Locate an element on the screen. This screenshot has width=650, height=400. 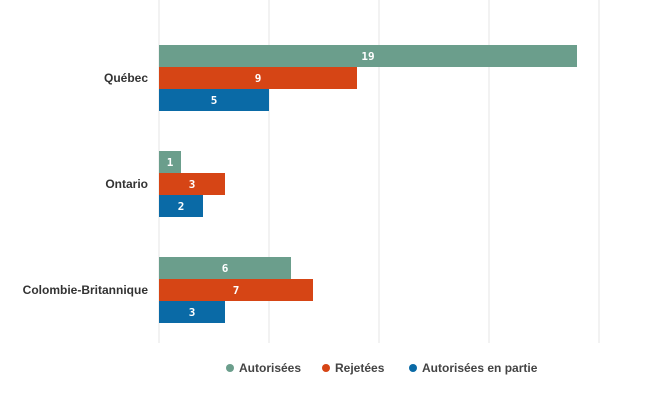
legend-label: Rejetées is located at coordinates (360, 368).